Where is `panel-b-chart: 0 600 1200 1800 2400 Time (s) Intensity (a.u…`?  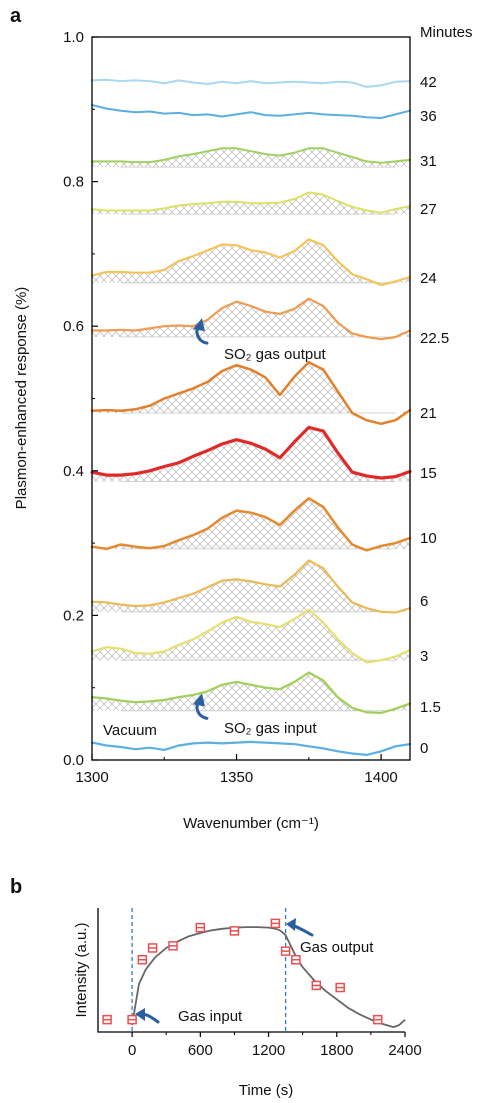 panel-b-chart: 0 600 1200 1800 2400 Time (s) Intensity (a.u… is located at coordinates (247, 1003).